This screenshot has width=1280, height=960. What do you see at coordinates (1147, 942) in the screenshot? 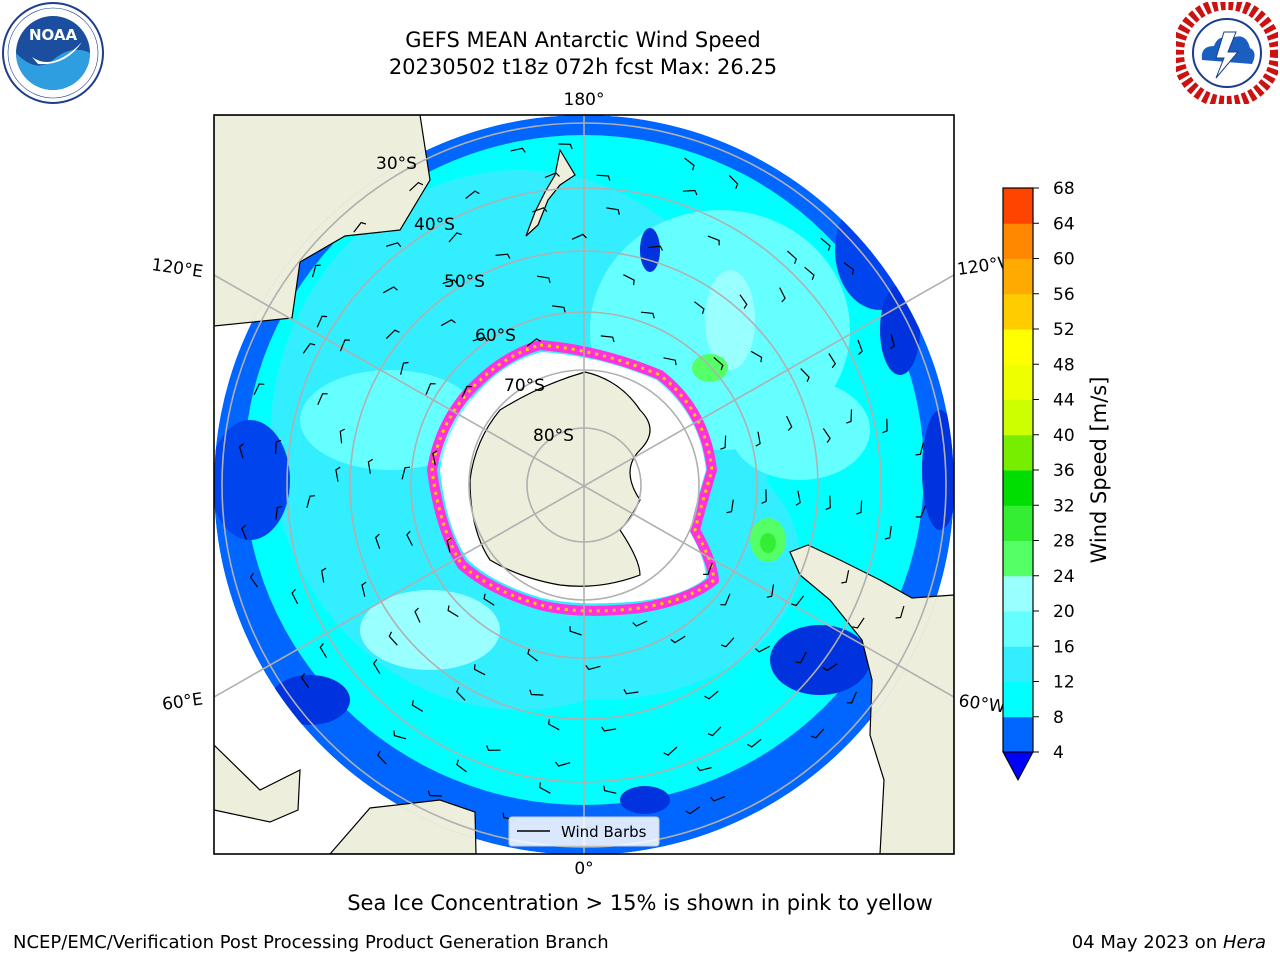
I see `footer-date-text: 04 May 2023 on` at bounding box center [1147, 942].